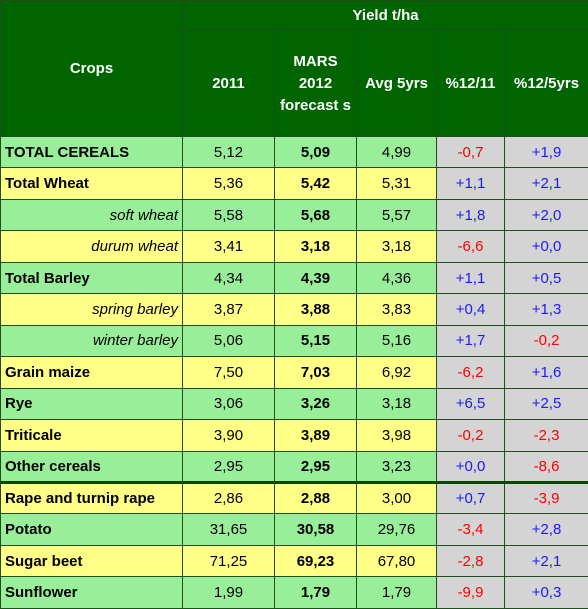 The width and height of the screenshot is (588, 609). What do you see at coordinates (315, 341) in the screenshot?
I see `forecast-2012: 5,15` at bounding box center [315, 341].